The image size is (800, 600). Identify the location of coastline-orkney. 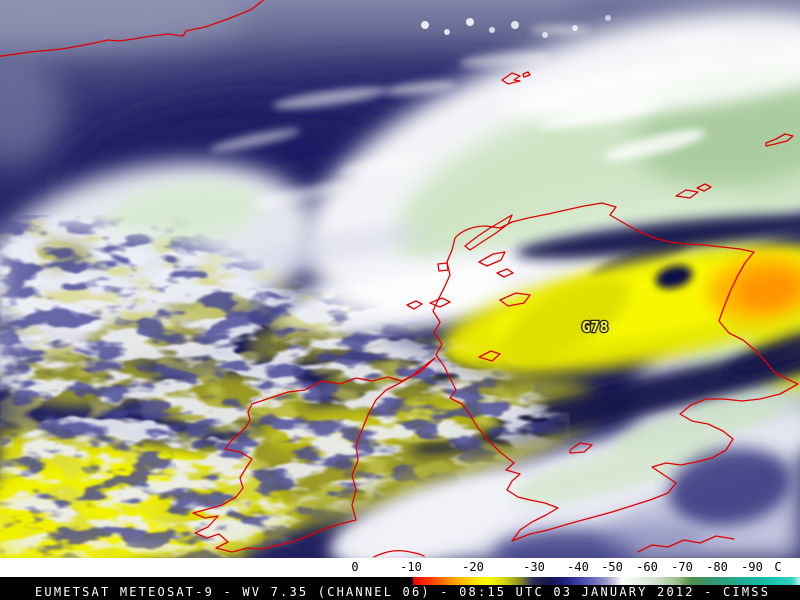
(693, 191).